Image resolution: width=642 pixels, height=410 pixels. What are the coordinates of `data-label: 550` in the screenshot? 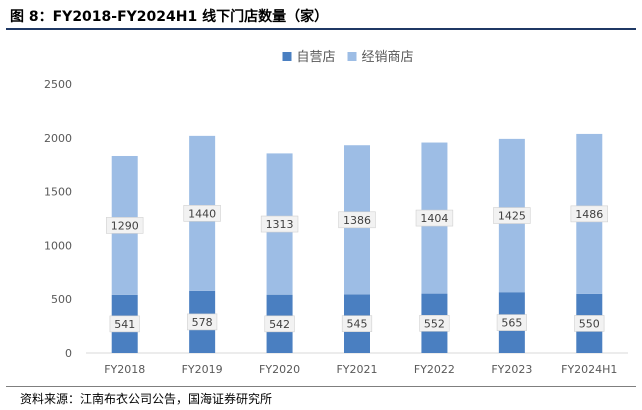 It's located at (589, 323).